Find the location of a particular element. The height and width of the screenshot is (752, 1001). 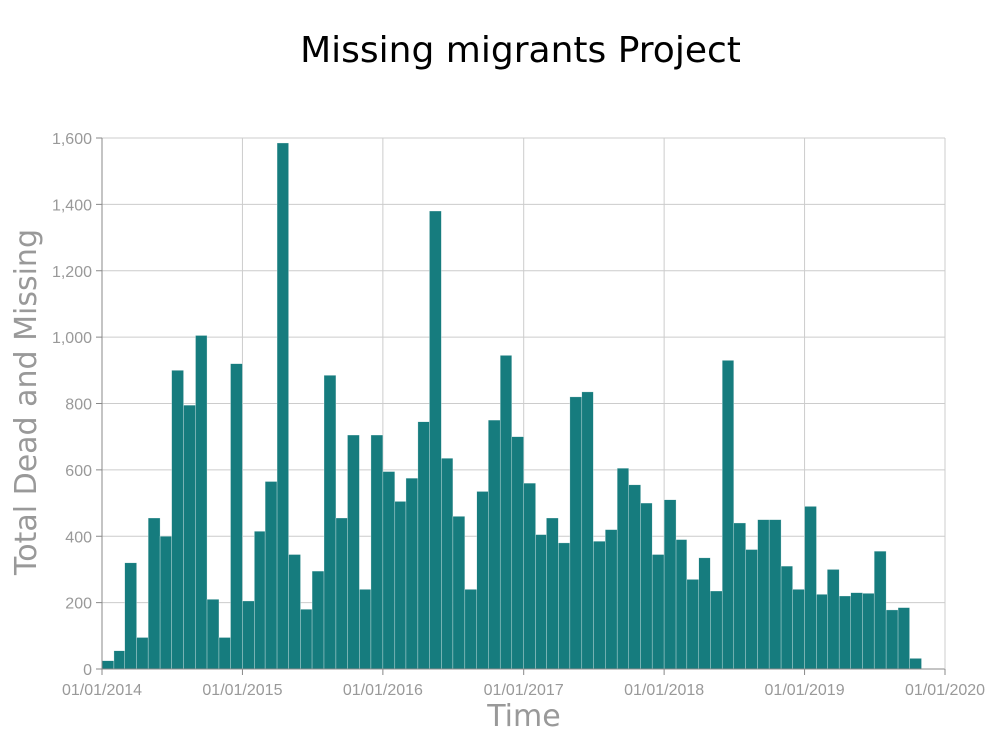

y-tick-label: 200 is located at coordinates (78, 604).